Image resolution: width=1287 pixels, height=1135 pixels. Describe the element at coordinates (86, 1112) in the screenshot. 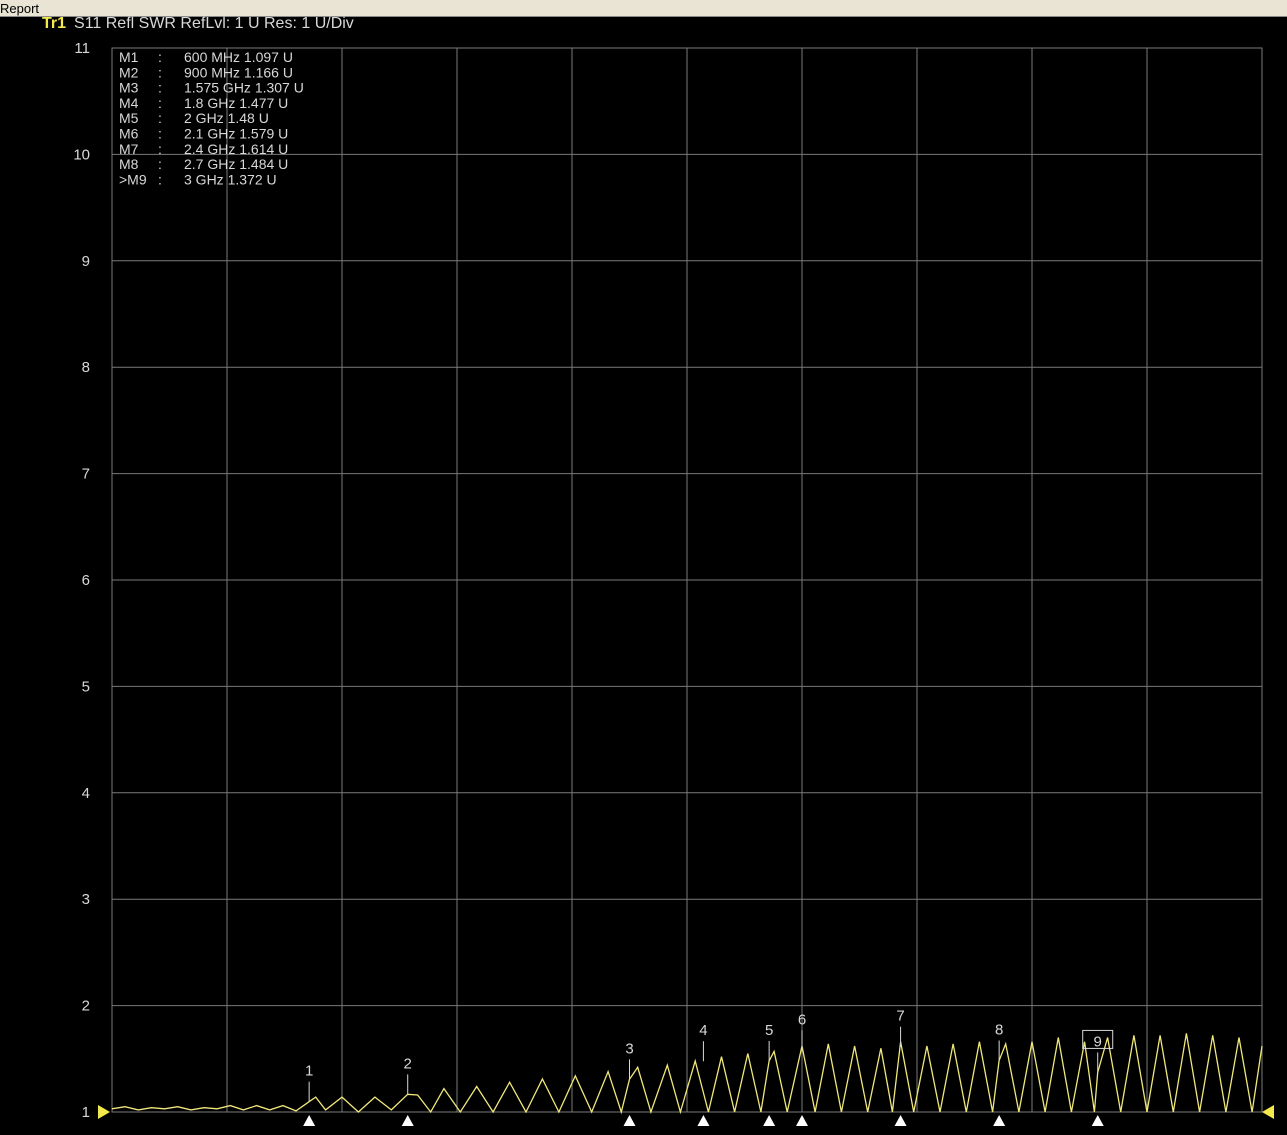

I see `y-tick-label: 1` at that location.